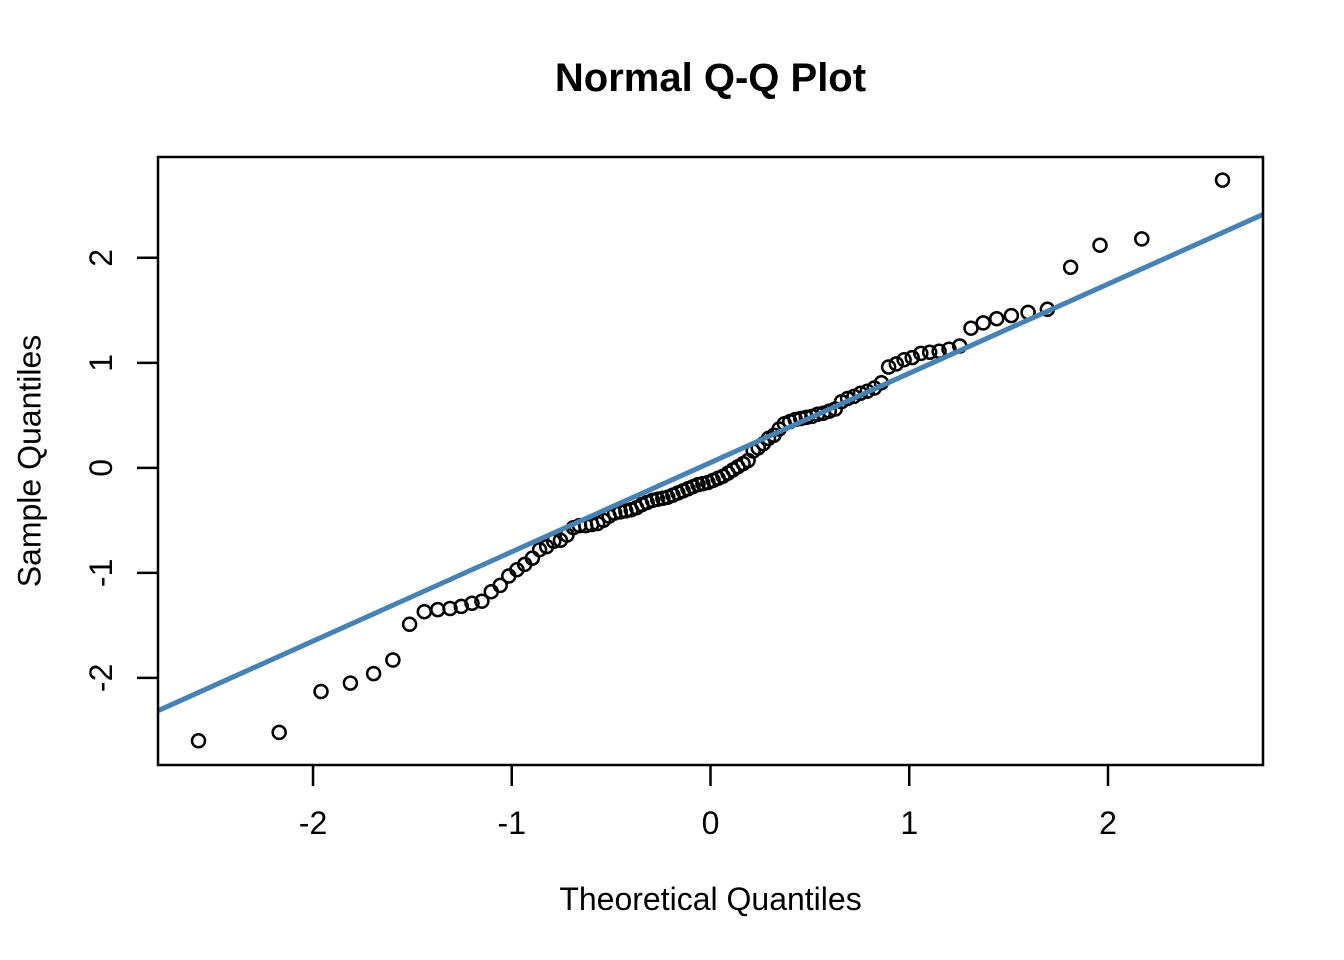  Describe the element at coordinates (710, 899) in the screenshot. I see `x-axis-label: Theoretical Quantiles` at that location.